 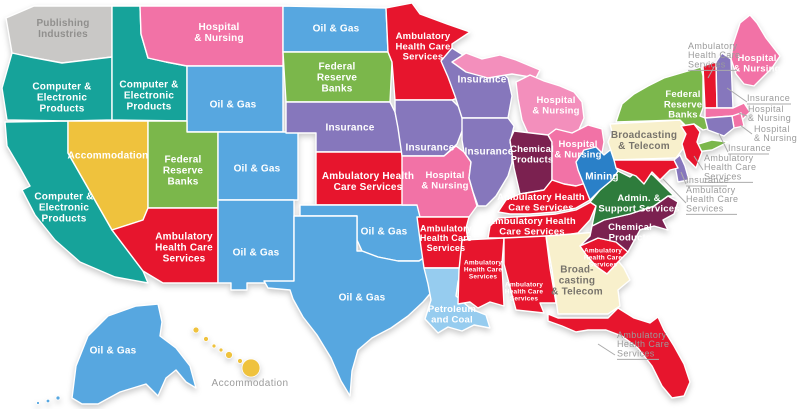 What do you see at coordinates (638, 203) in the screenshot?
I see `state-VA-label: Admin. & Support Services` at bounding box center [638, 203].